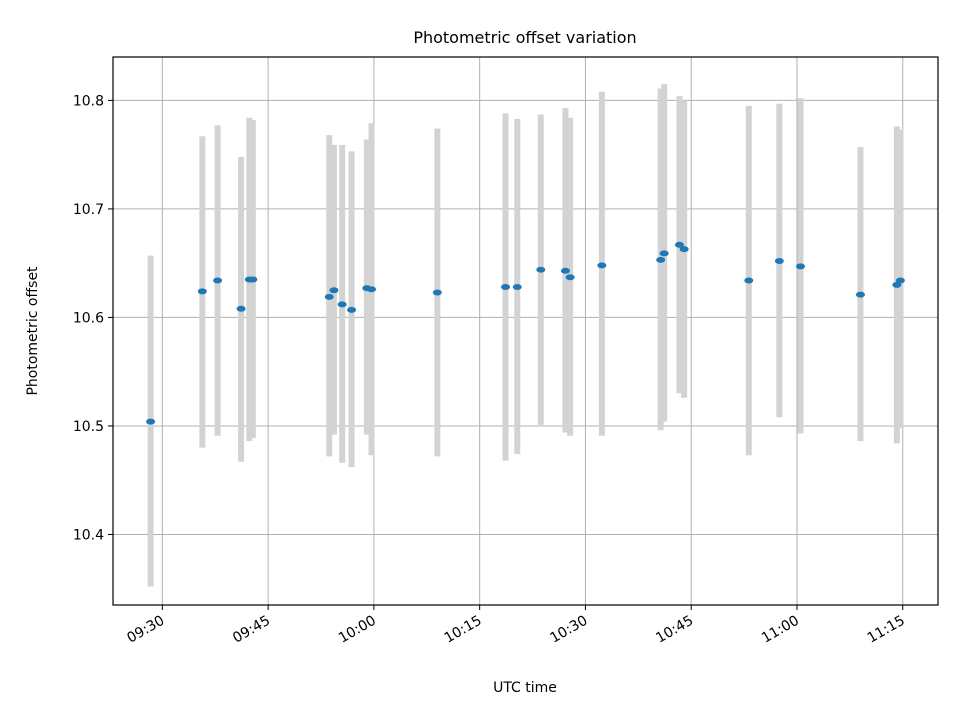 This screenshot has height=720, width=960. I want to click on y-tick-label: 10.6, so click(88, 318).